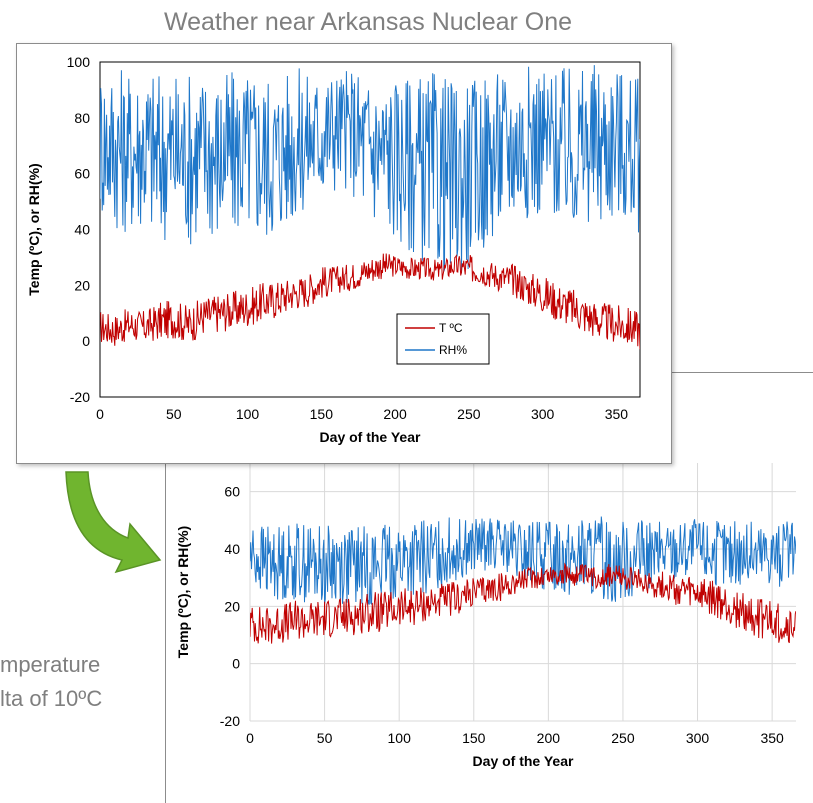 Image resolution: width=813 pixels, height=803 pixels. Describe the element at coordinates (113, 522) in the screenshot. I see `curved-arrow-icon` at that location.